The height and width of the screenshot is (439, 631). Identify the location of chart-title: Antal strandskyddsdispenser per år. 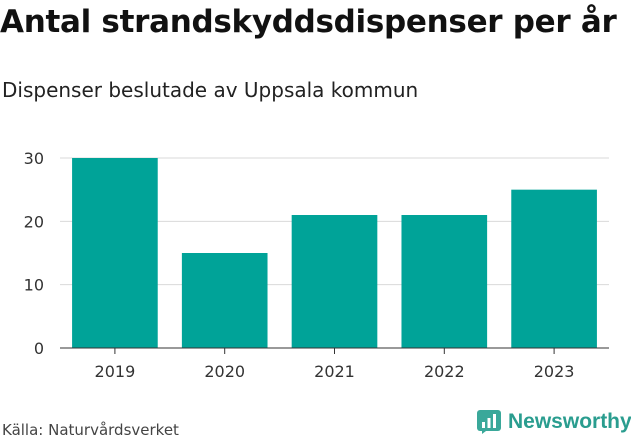
(308, 22).